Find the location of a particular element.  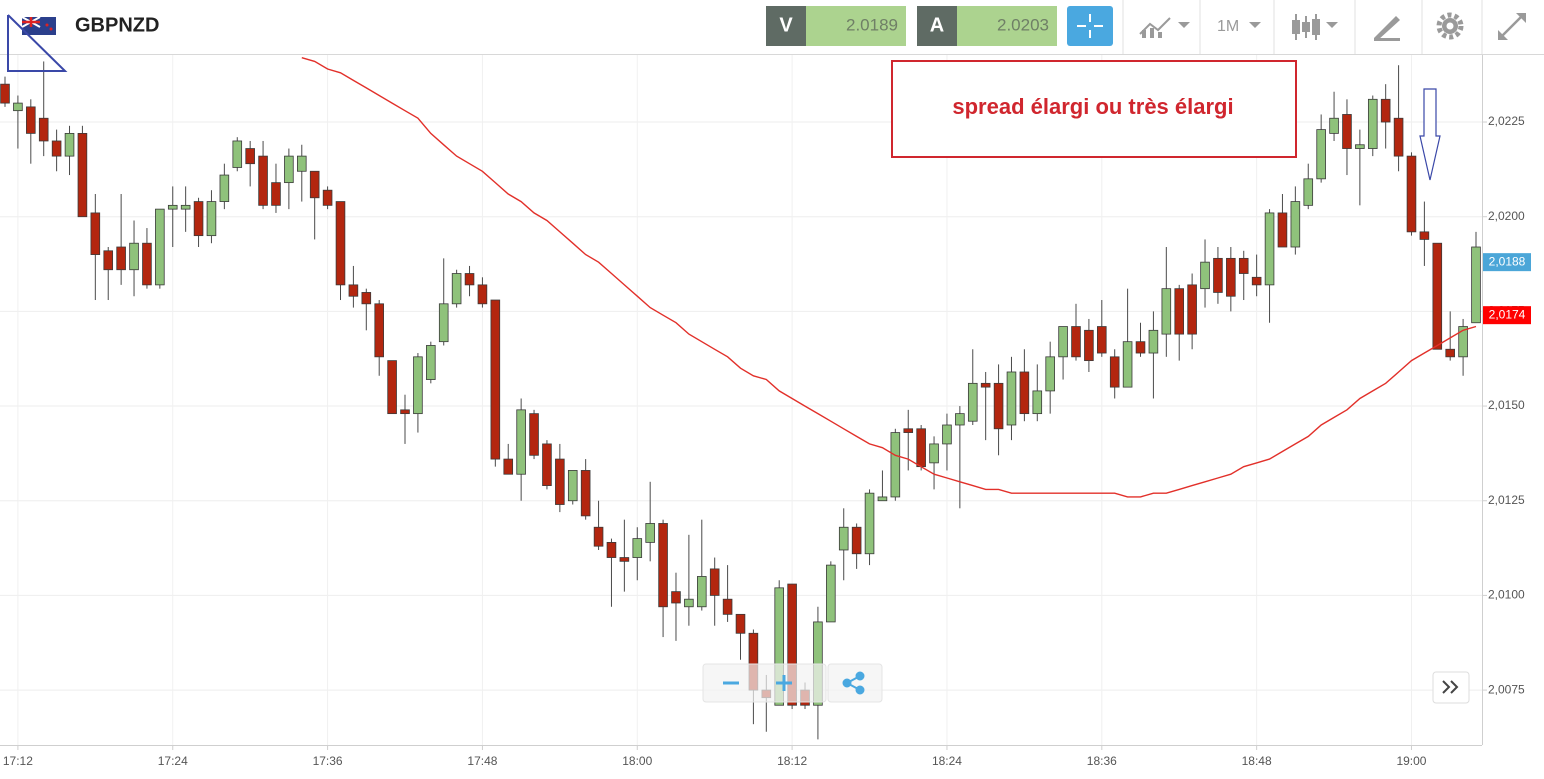

scroll-end-icon is located at coordinates (1450, 687).